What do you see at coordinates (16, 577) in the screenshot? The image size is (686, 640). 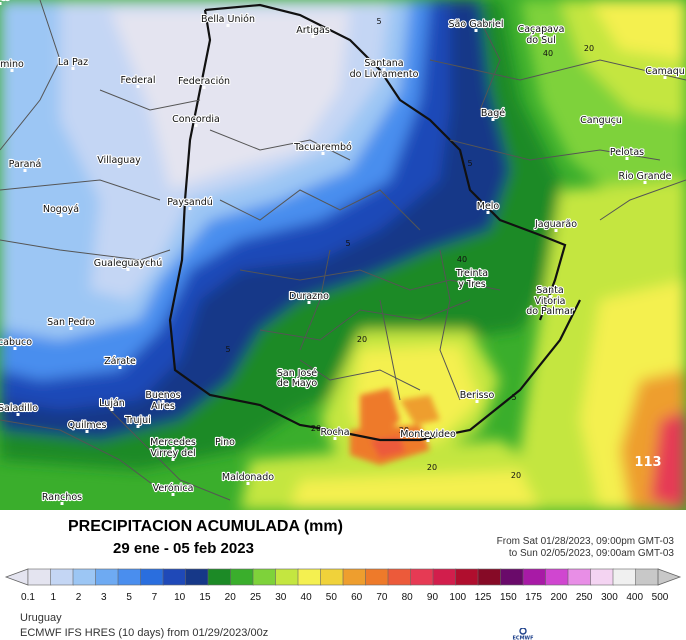 I see `scale-arrow-left` at bounding box center [16, 577].